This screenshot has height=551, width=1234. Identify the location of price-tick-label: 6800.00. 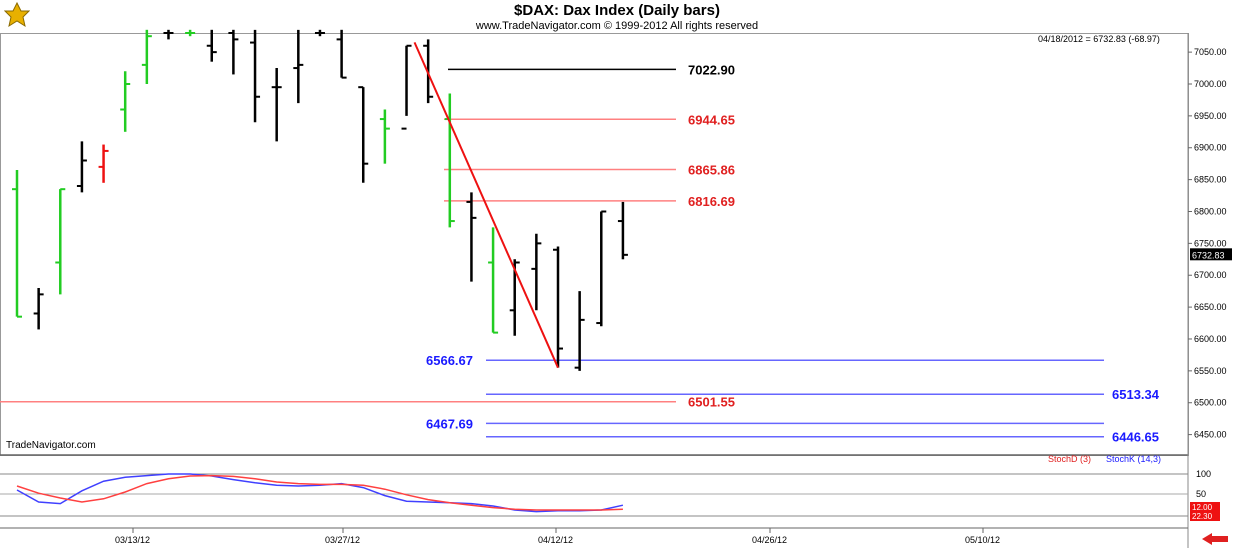
(1210, 211).